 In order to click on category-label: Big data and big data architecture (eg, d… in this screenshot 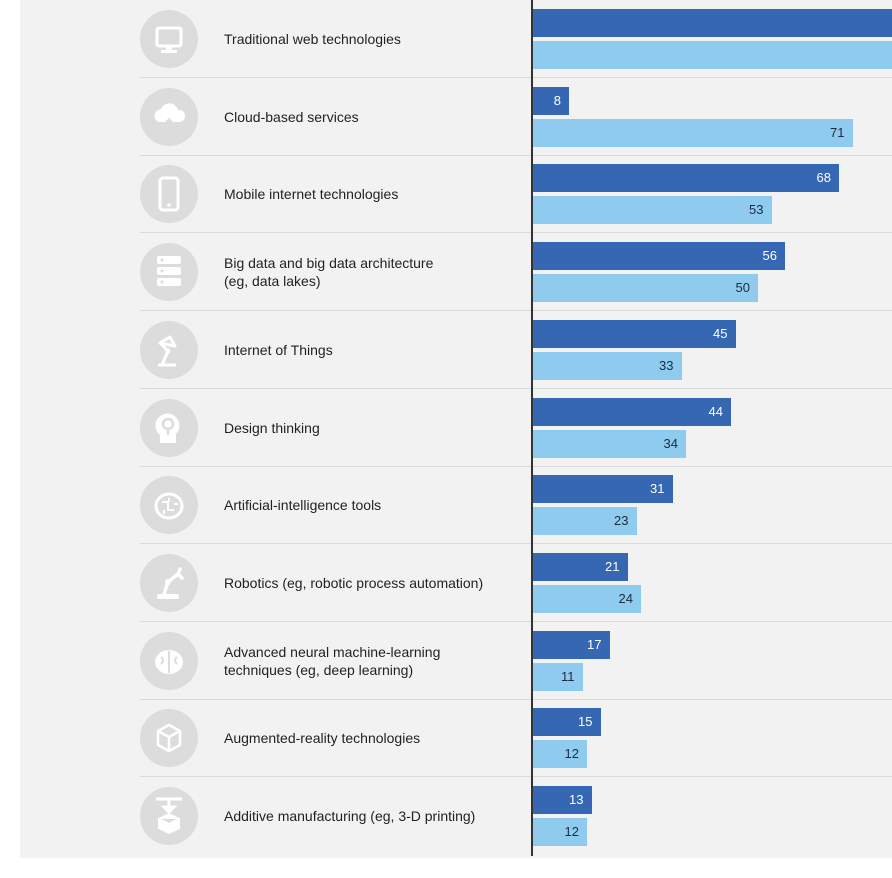, I will do `click(374, 272)`.